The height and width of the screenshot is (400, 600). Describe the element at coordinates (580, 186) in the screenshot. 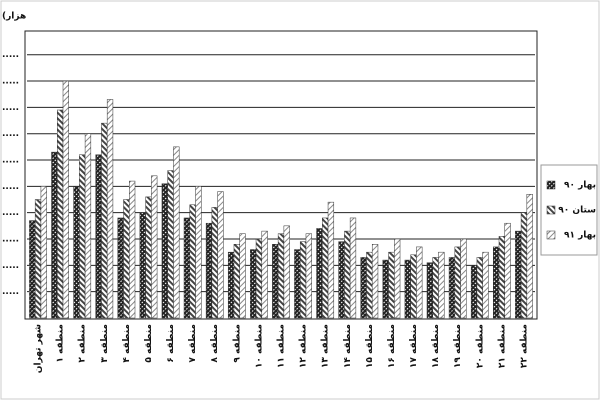

I see `legend-label: بهار ۹۰` at that location.